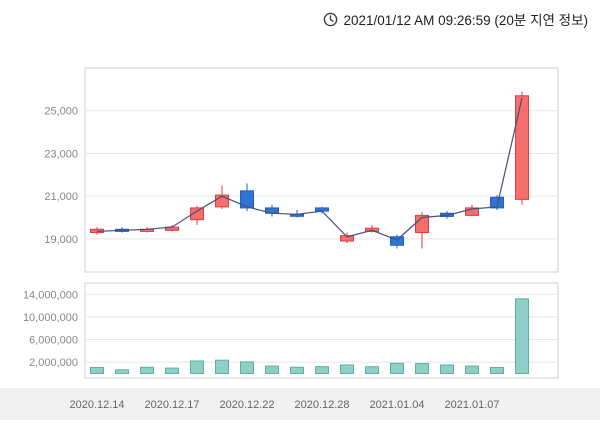 This screenshot has width=600, height=436. I want to click on price-axis-label: 23,000, so click(61, 154).